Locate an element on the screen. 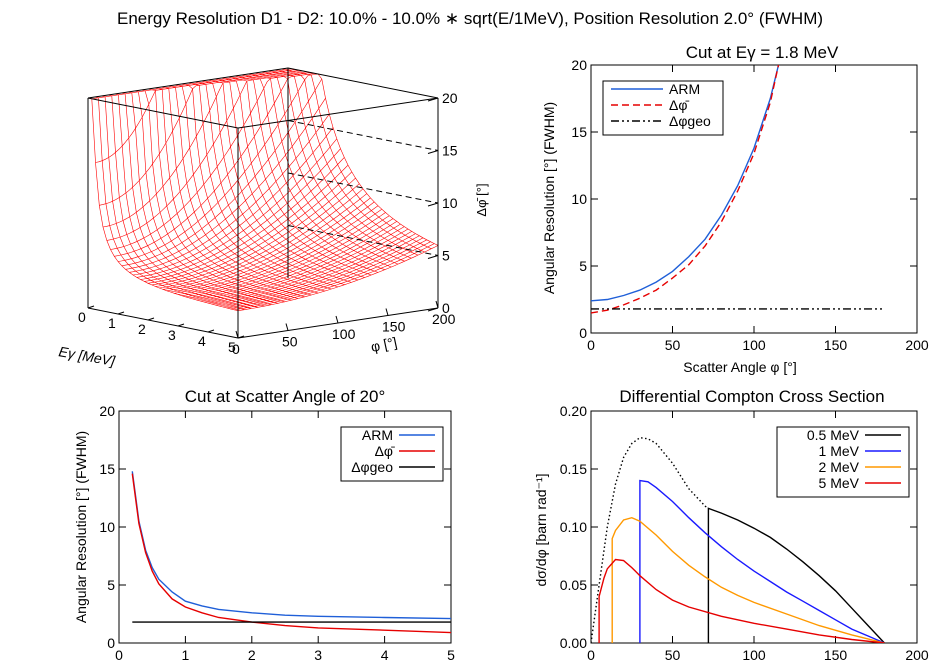 This screenshot has height=664, width=939. surface-x-label: Eγ [MeV] is located at coordinates (87, 356).